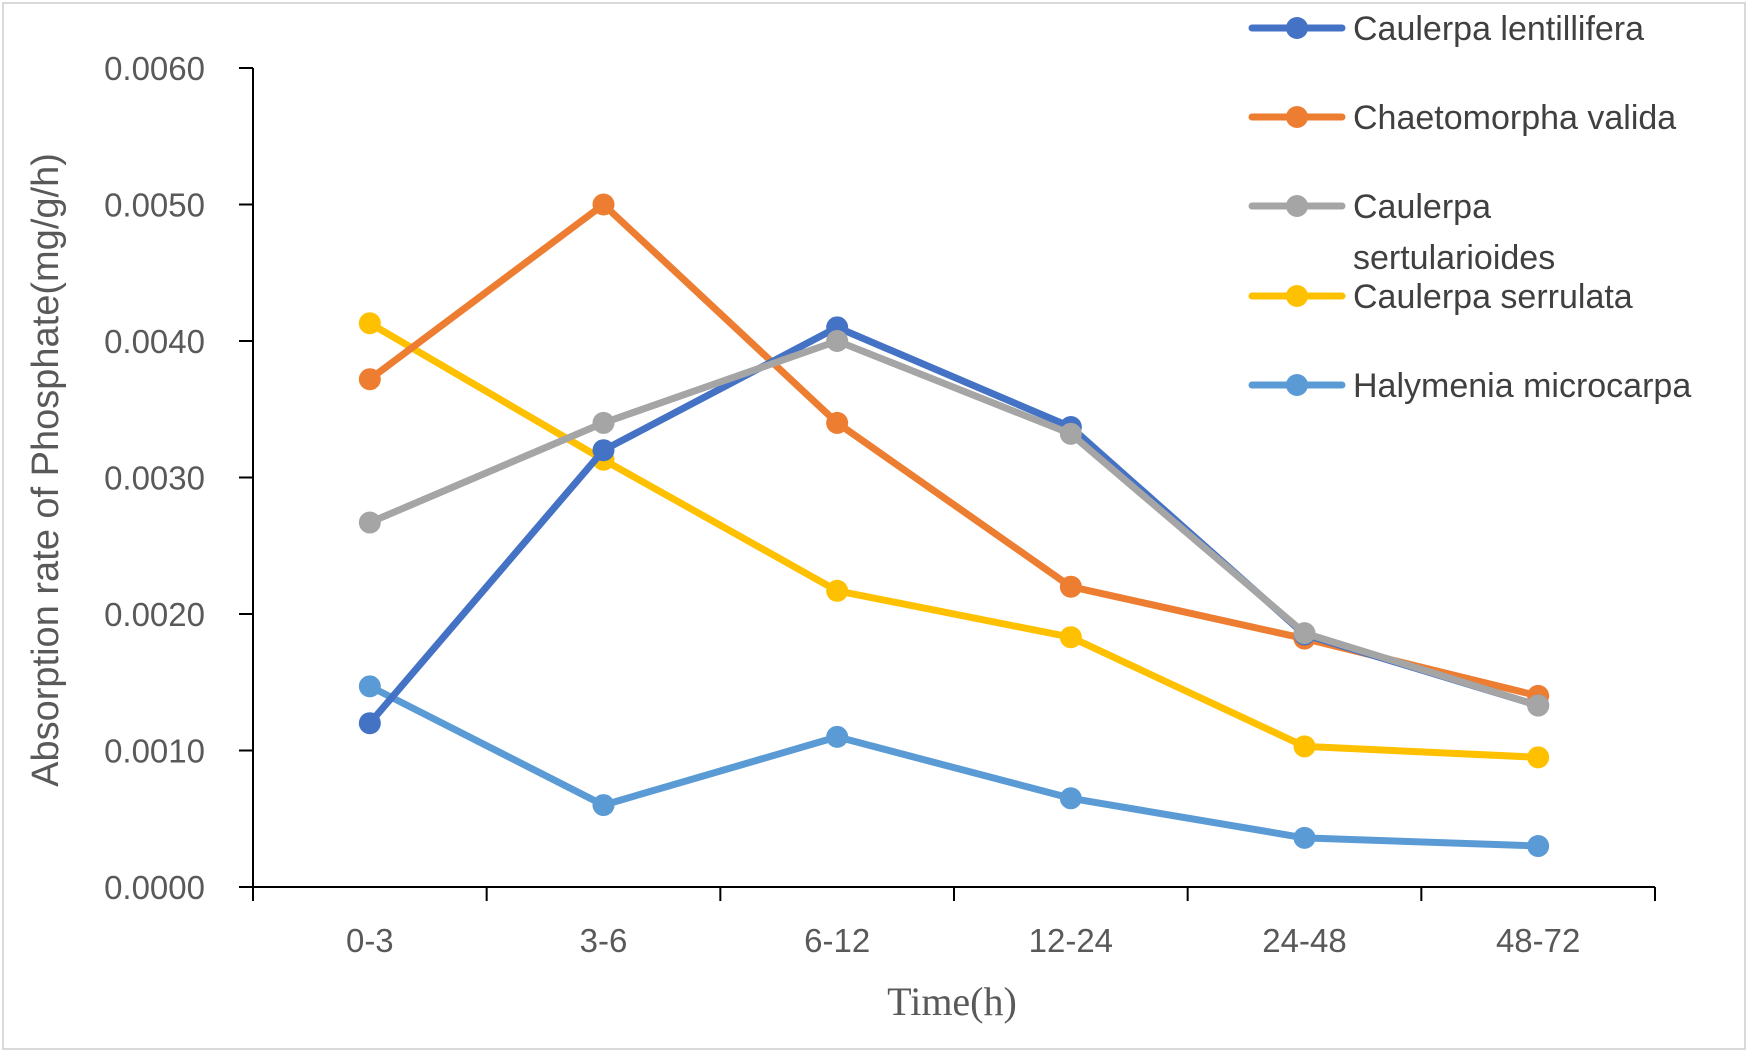 This screenshot has width=1750, height=1054. I want to click on x-tick-label: 24-48, so click(1304, 940).